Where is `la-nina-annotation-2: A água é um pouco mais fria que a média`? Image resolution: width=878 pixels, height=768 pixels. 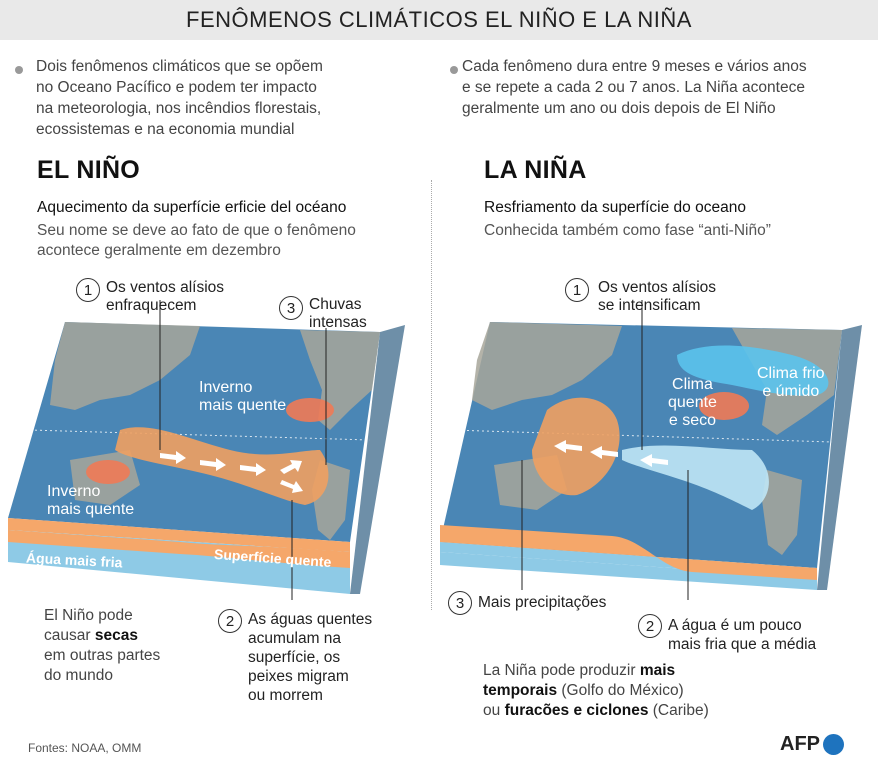 la-nina-annotation-2: A água é um pouco mais fria que a média is located at coordinates (742, 635).